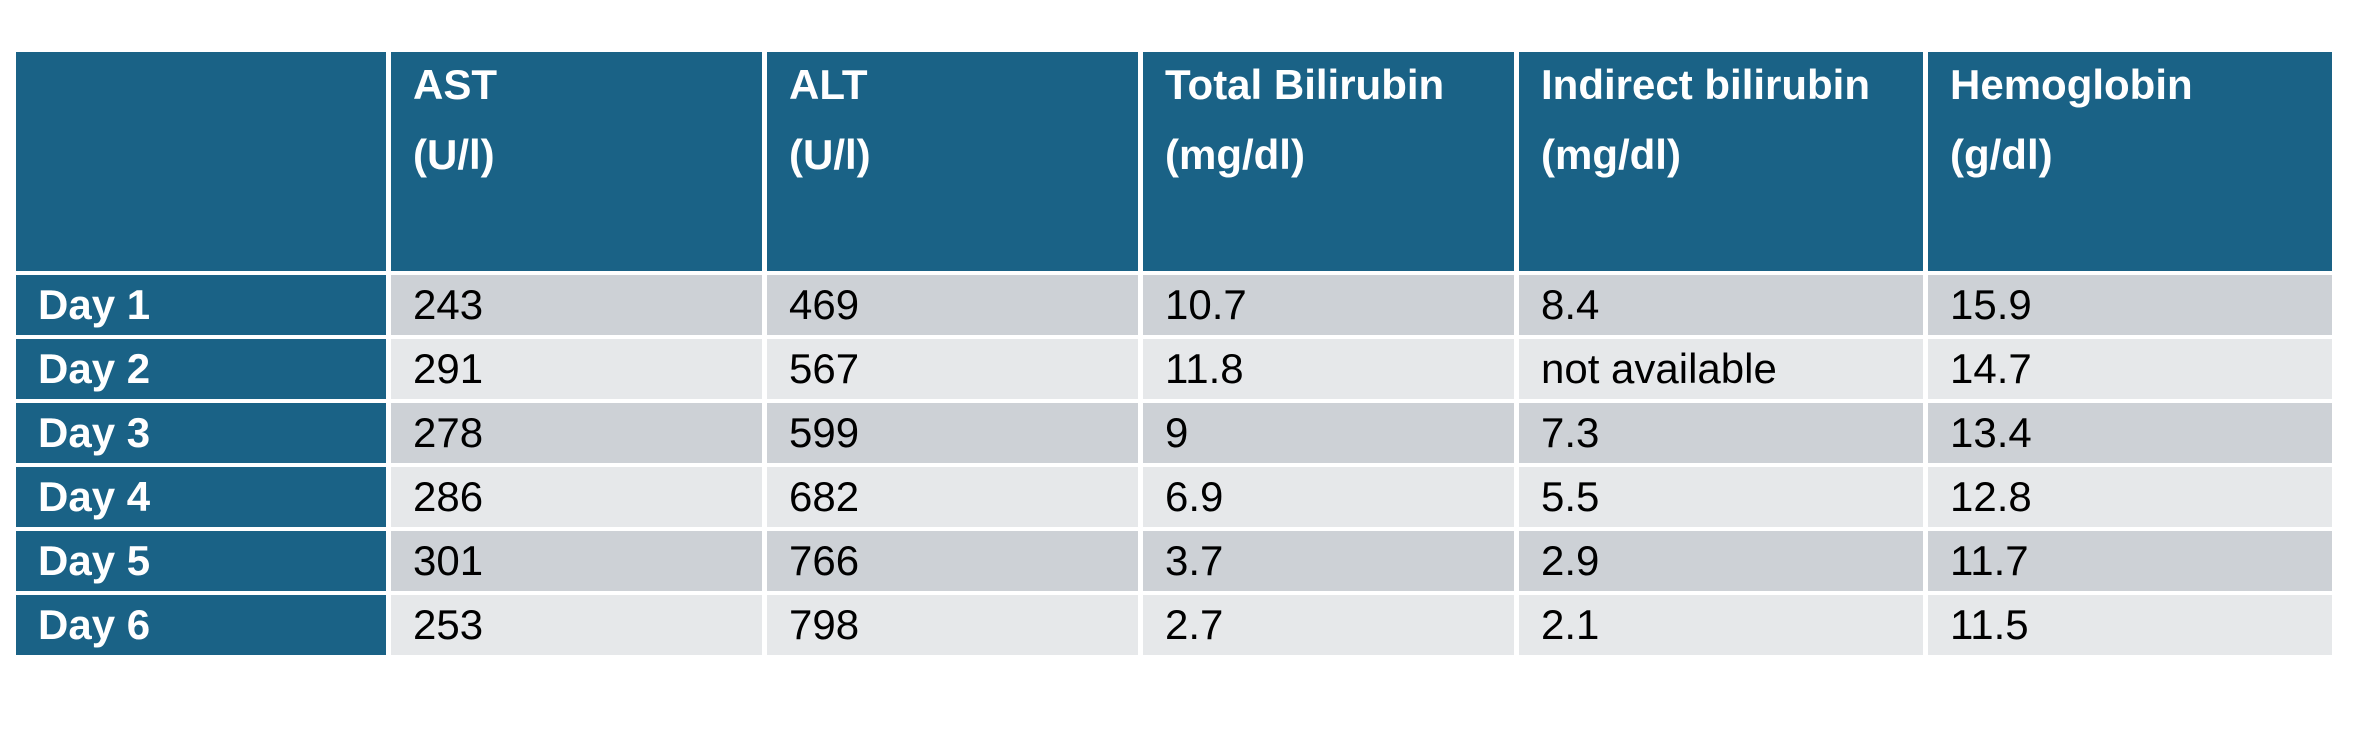 The image size is (2366, 744). Describe the element at coordinates (1328, 497) in the screenshot. I see `table-cell: 6.9` at that location.